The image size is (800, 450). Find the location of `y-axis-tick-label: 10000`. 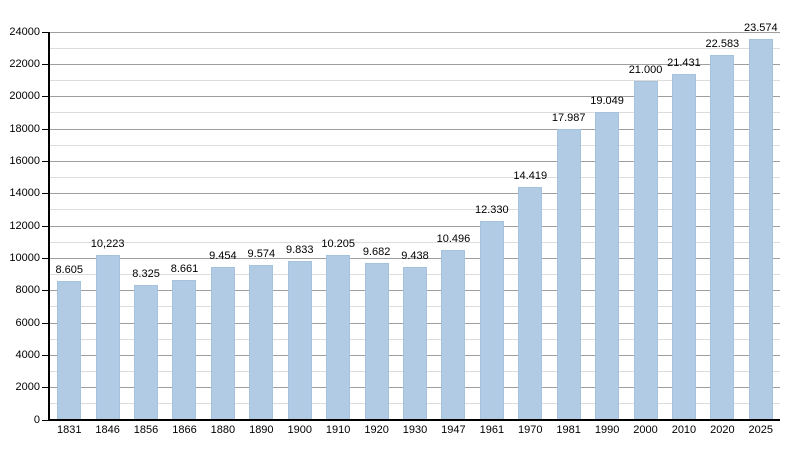

y-axis-tick-label: 10000 is located at coordinates (24, 257).